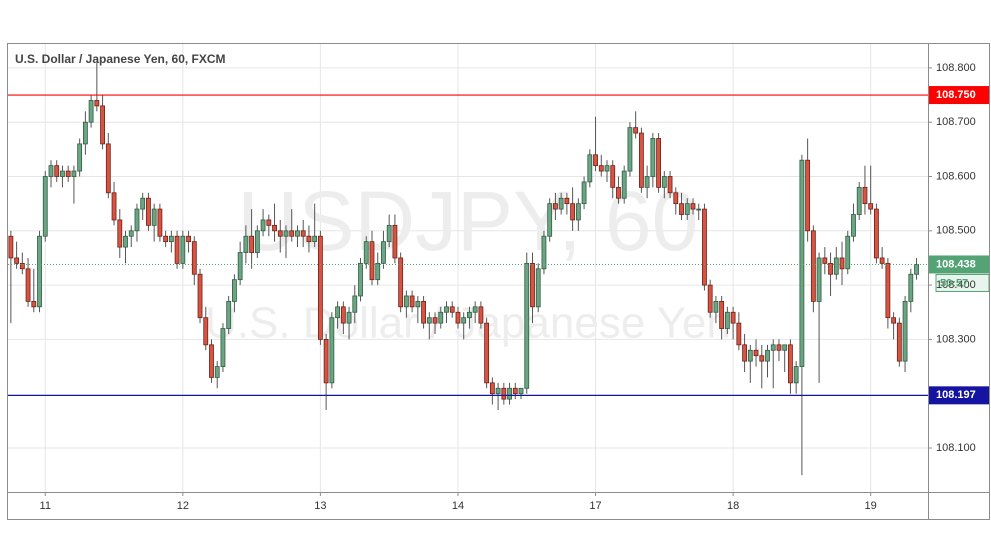  I want to click on y-tick-label: 108.500, so click(956, 231).